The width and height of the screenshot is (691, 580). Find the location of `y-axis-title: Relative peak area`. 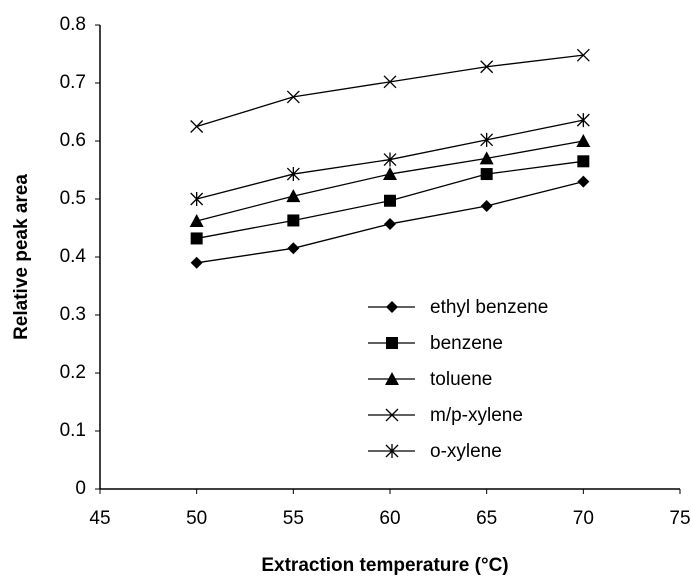

y-axis-title: Relative peak area is located at coordinates (21, 257).